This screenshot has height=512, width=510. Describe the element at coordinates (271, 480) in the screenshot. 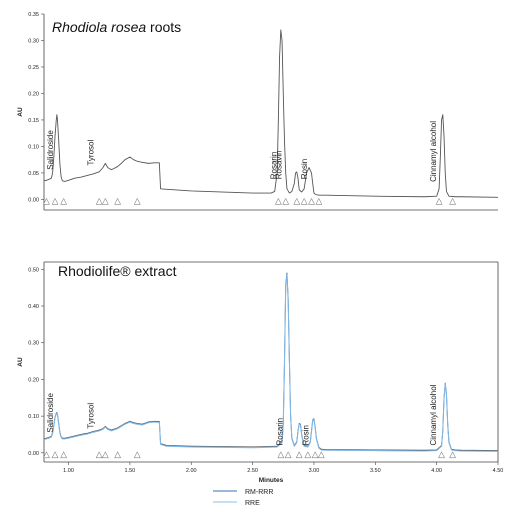

I see `x-axis-label-bottom: Minutes` at that location.